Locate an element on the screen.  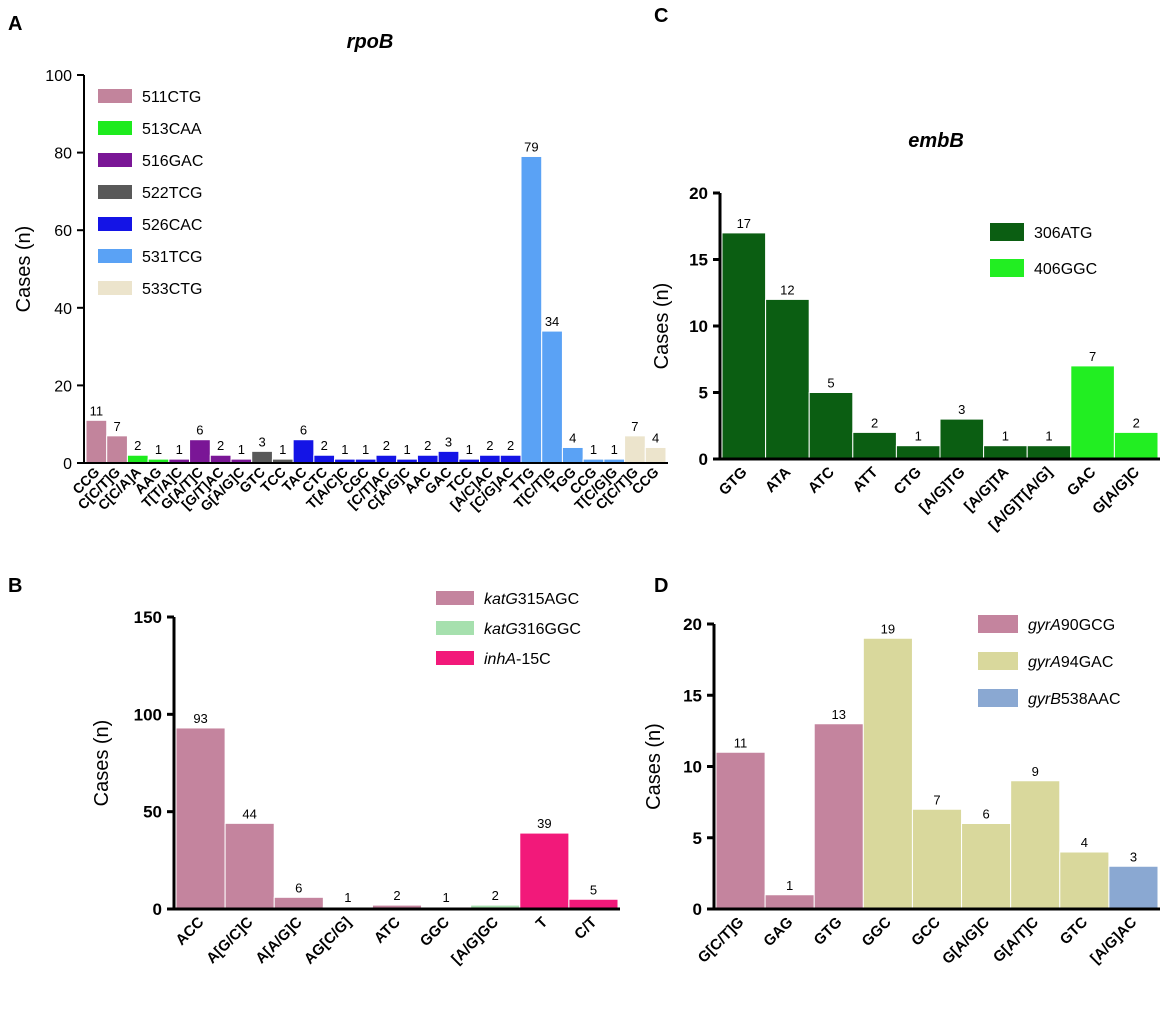
y-tick-label: 60 is located at coordinates (63, 231).